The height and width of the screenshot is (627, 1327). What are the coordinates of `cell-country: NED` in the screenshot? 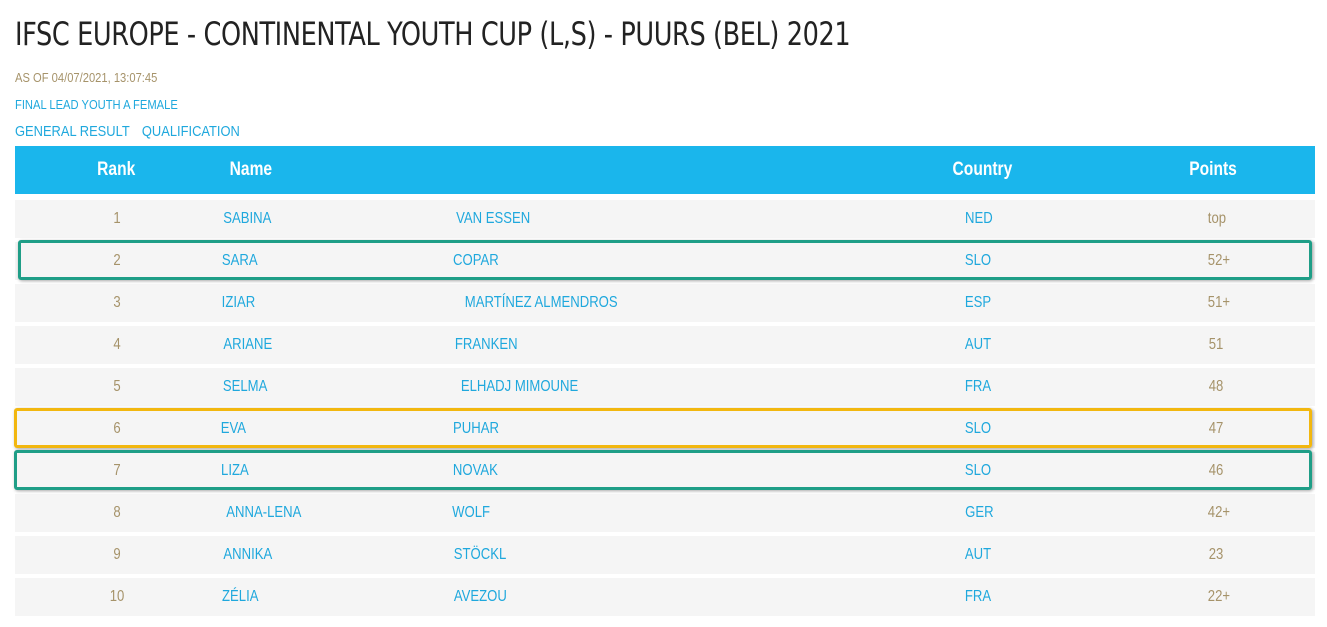 It's located at (979, 218).